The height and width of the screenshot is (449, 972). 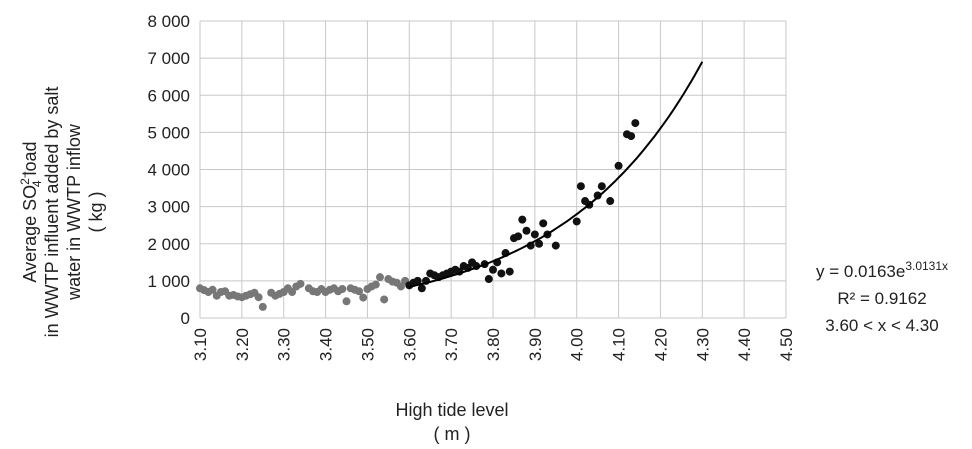 What do you see at coordinates (619, 344) in the screenshot?
I see `x-tick-label: 4.10` at bounding box center [619, 344].